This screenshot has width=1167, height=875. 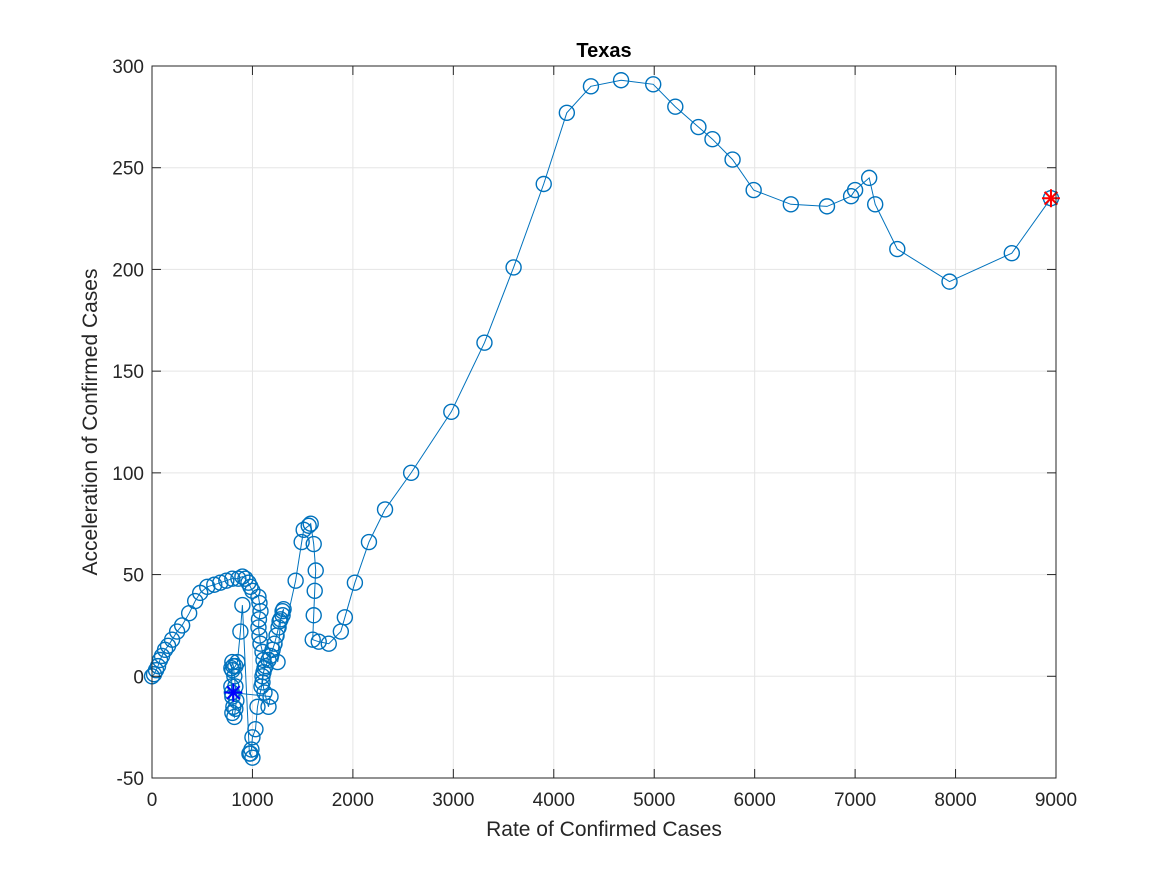 I want to click on x-axis-label: Rate of Confirmed Cases, so click(x=604, y=829).